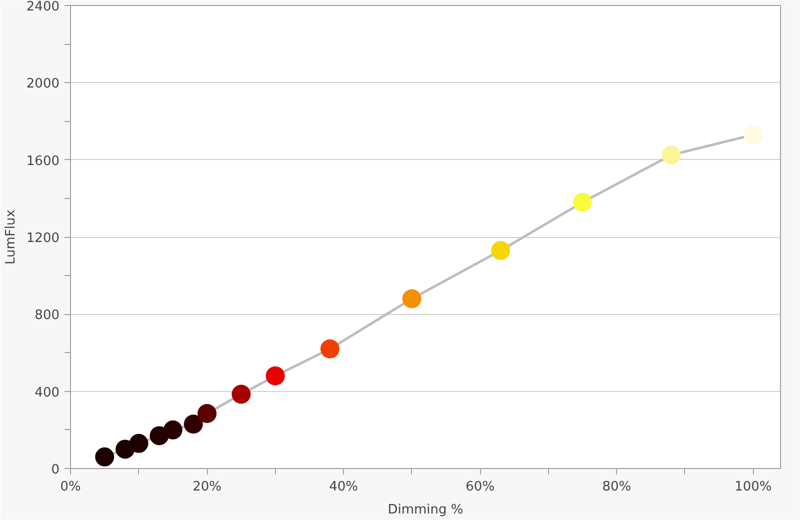 The height and width of the screenshot is (525, 802). What do you see at coordinates (343, 487) in the screenshot?
I see `x-tick-label: 40%` at bounding box center [343, 487].